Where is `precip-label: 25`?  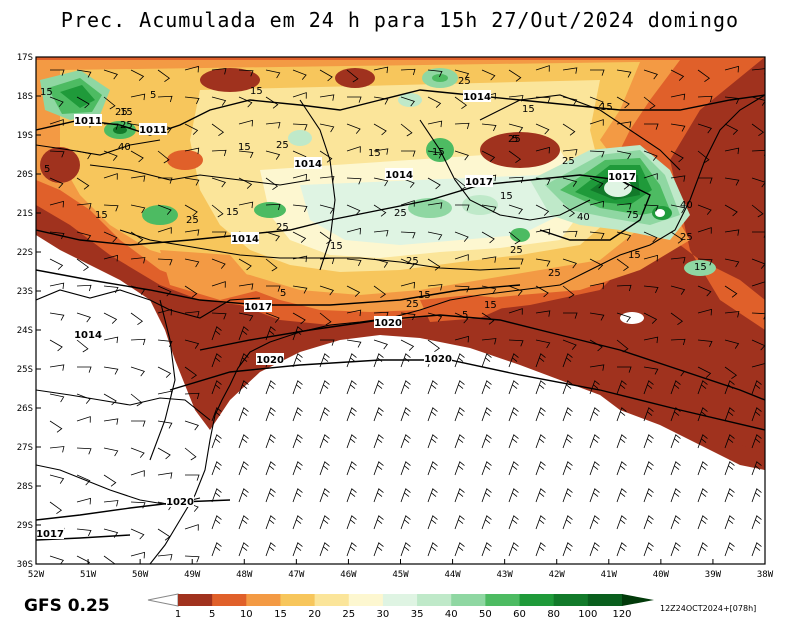 precip-label: 25 is located at coordinates (686, 237).